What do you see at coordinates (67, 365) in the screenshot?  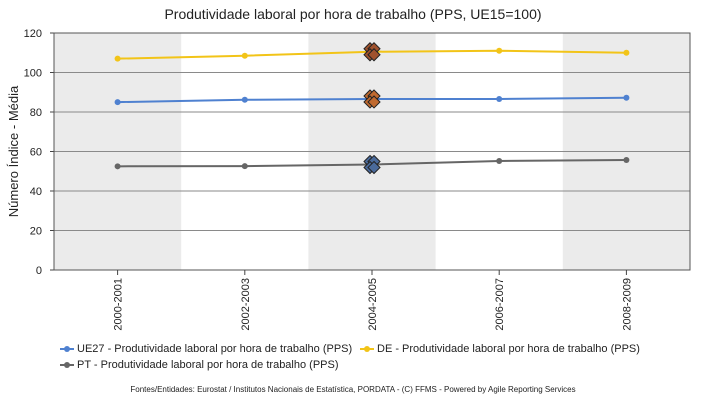 I see `legend-marker-pt` at bounding box center [67, 365].